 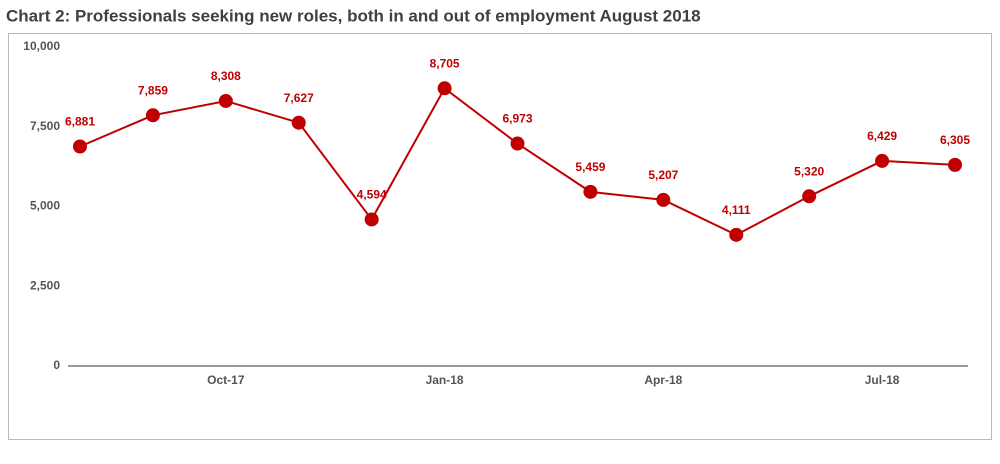 What do you see at coordinates (41, 46) in the screenshot?
I see `y-tick-label: 10,000` at bounding box center [41, 46].